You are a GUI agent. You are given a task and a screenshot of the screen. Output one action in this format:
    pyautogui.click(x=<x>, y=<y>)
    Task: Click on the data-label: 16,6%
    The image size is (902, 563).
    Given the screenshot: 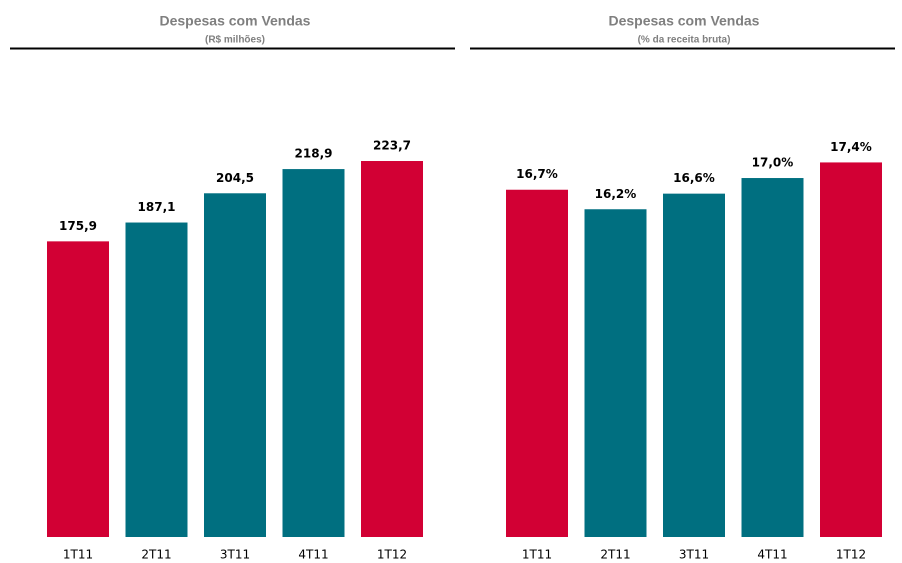 What is the action you would take?
    pyautogui.click(x=694, y=178)
    